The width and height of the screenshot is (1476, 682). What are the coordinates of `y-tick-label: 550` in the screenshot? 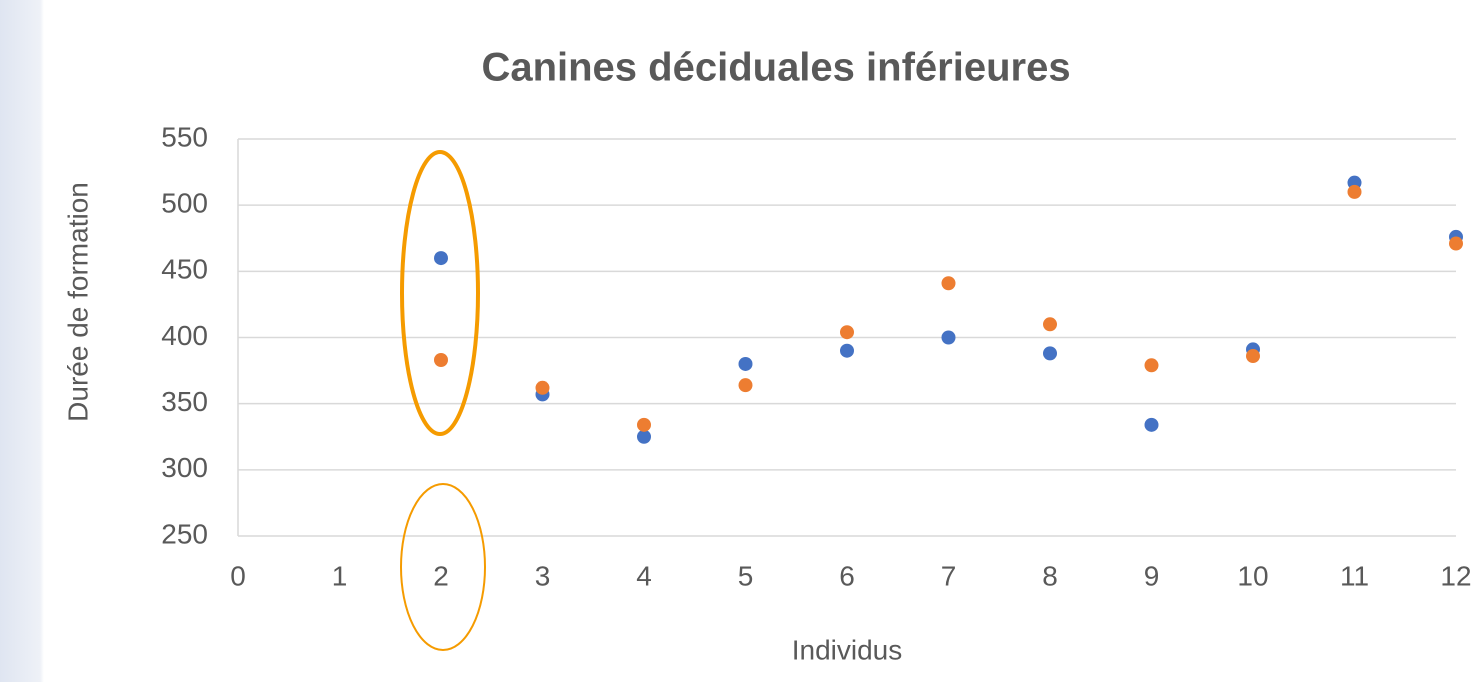 It's located at (184, 136).